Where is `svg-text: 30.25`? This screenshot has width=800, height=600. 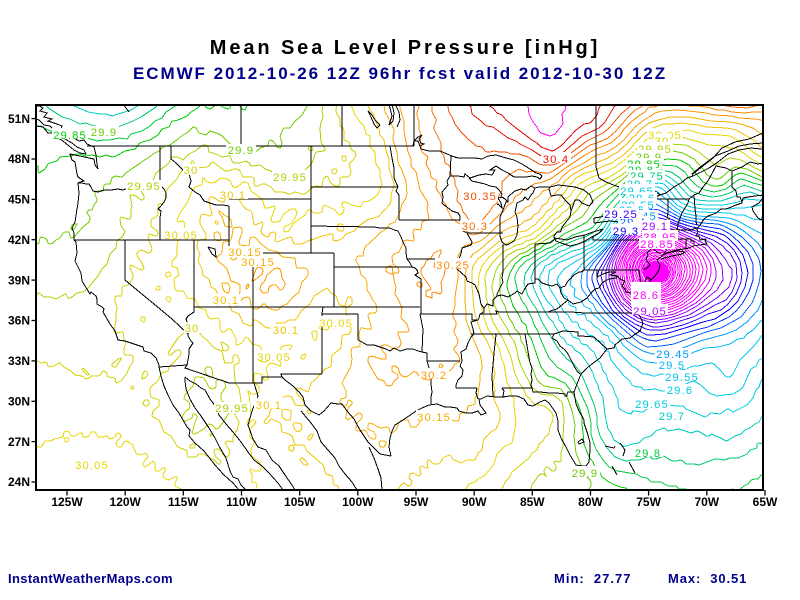
svg-text: 30.25 is located at coordinates (453, 266).